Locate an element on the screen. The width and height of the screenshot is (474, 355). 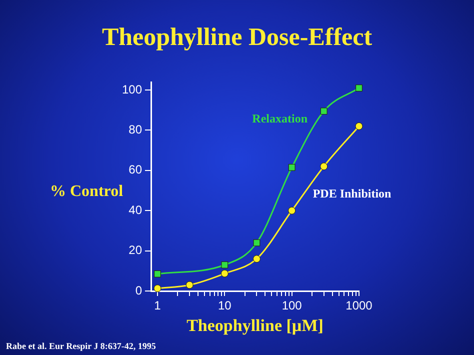
x-tick-label: 10 is located at coordinates (225, 305).